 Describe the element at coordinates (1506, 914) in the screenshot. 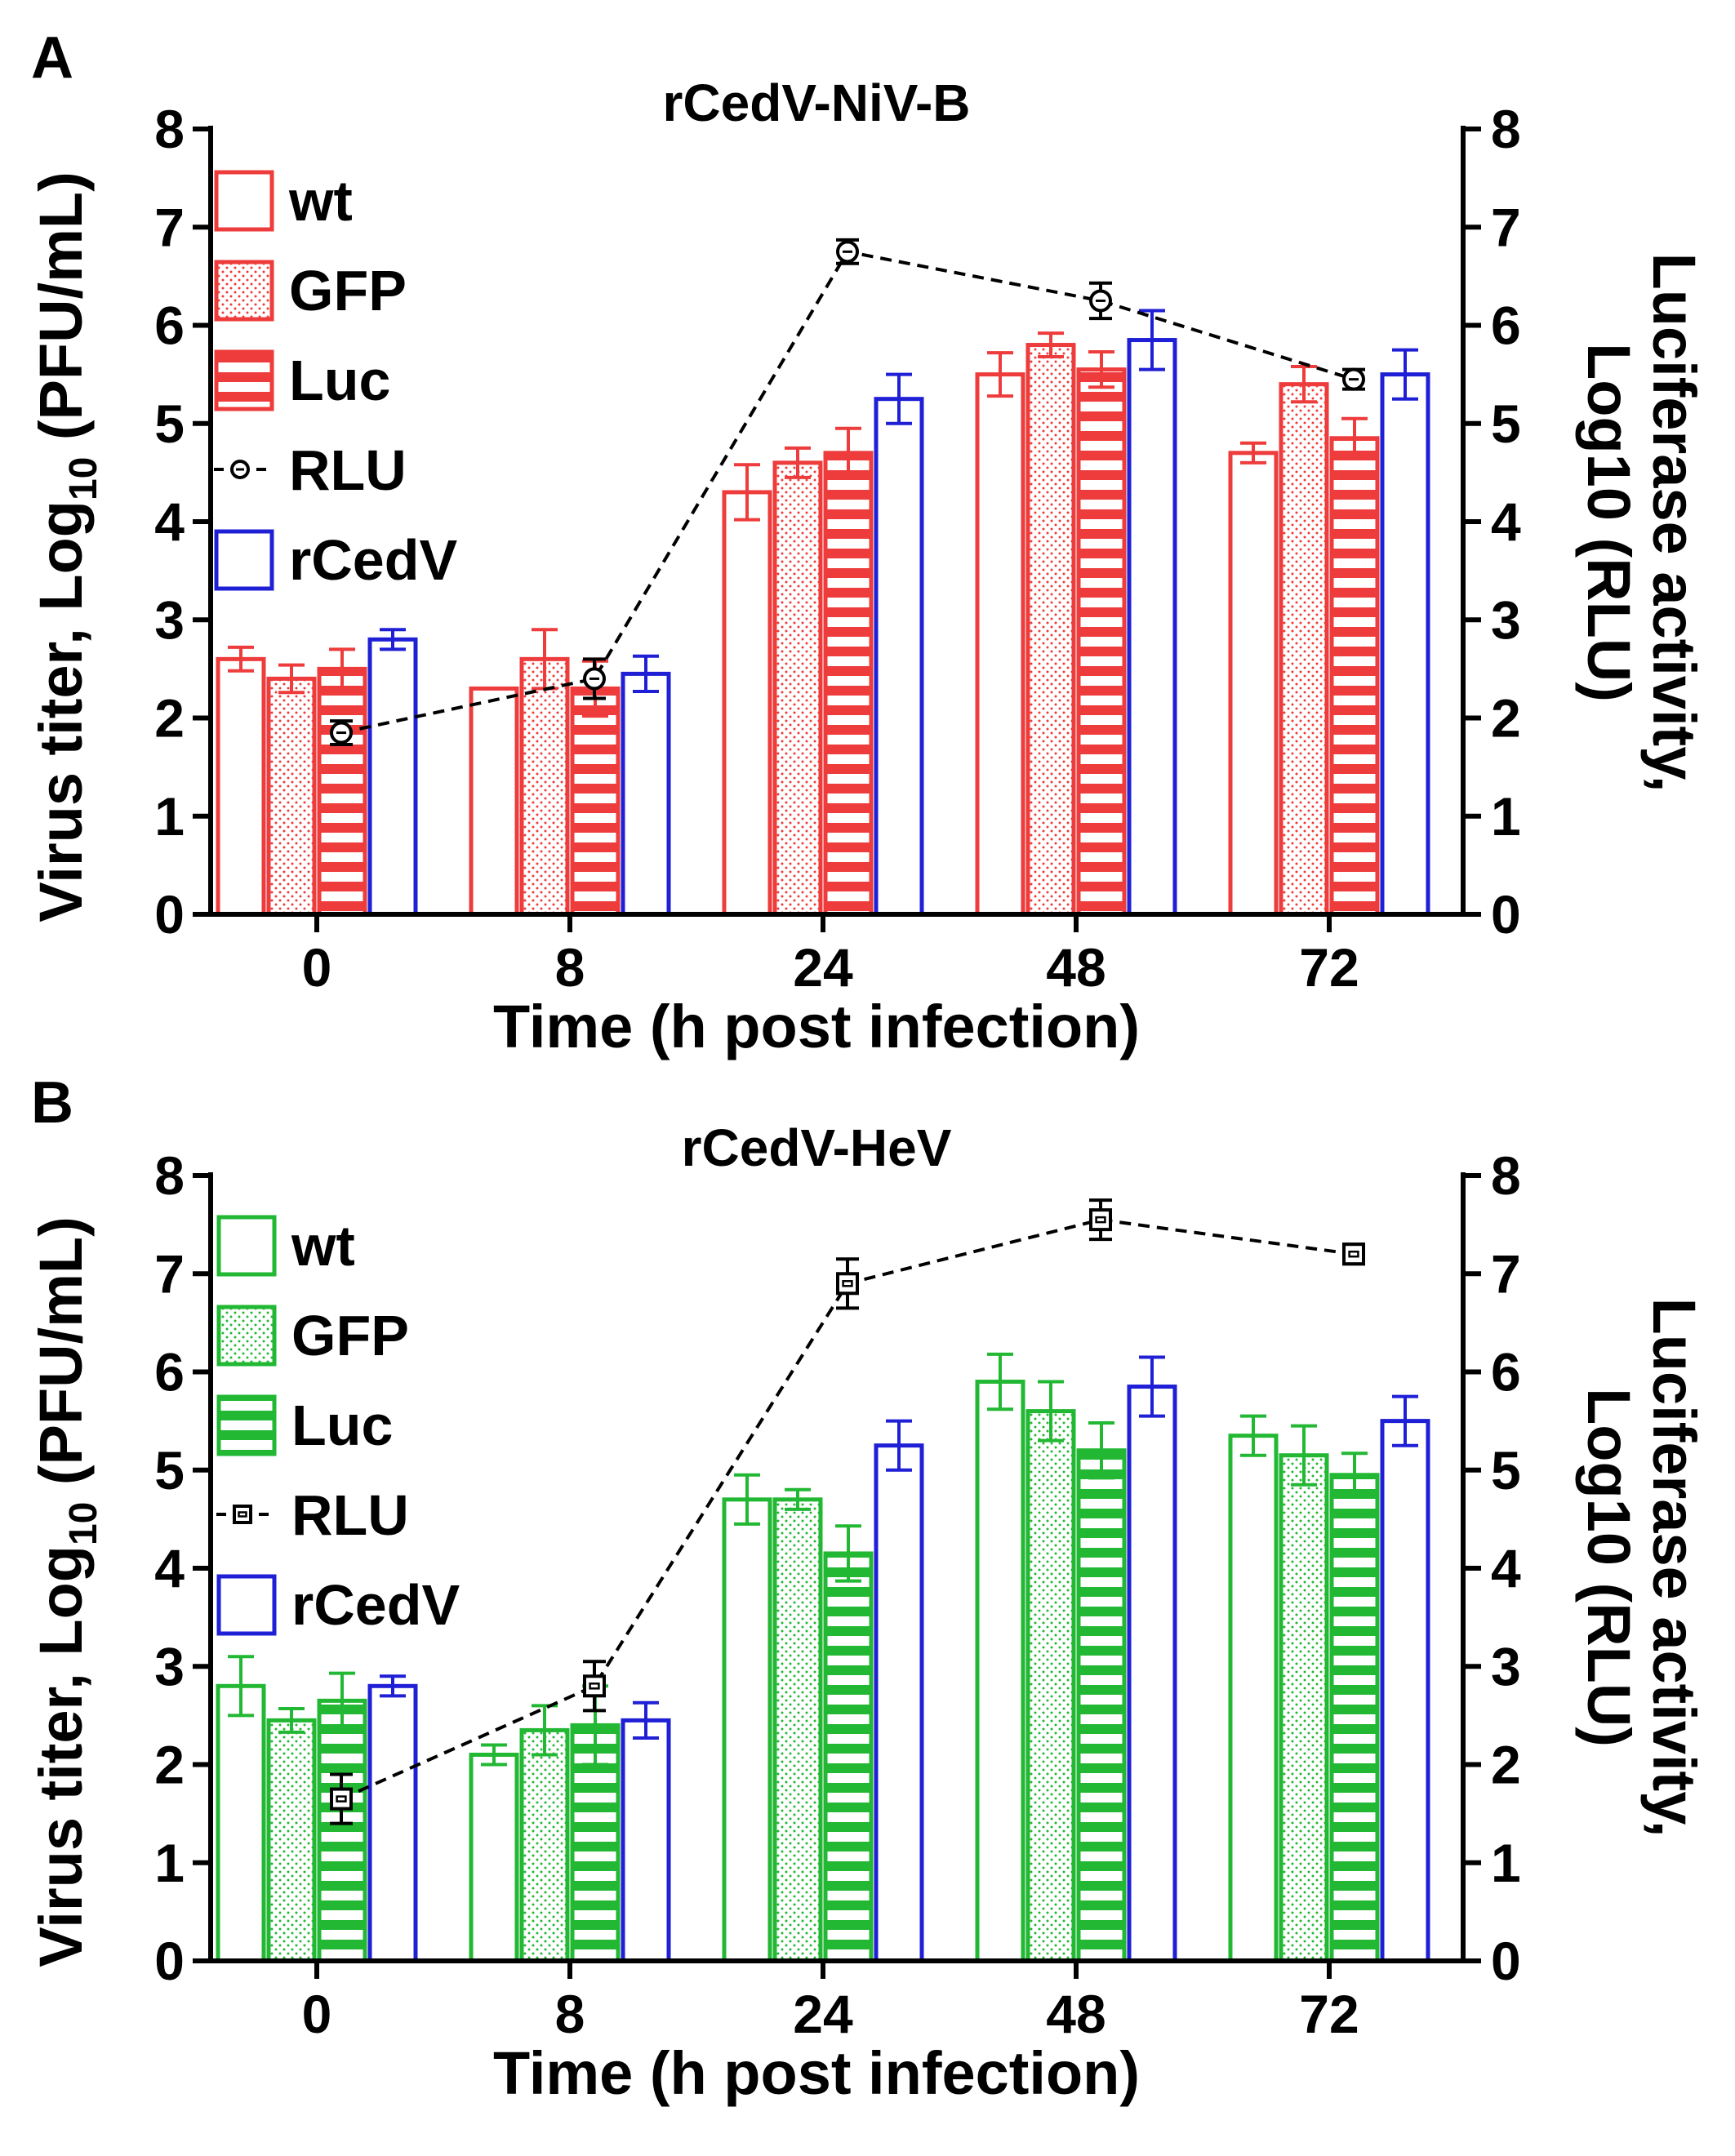

I see `y2-tick-label: 0` at that location.